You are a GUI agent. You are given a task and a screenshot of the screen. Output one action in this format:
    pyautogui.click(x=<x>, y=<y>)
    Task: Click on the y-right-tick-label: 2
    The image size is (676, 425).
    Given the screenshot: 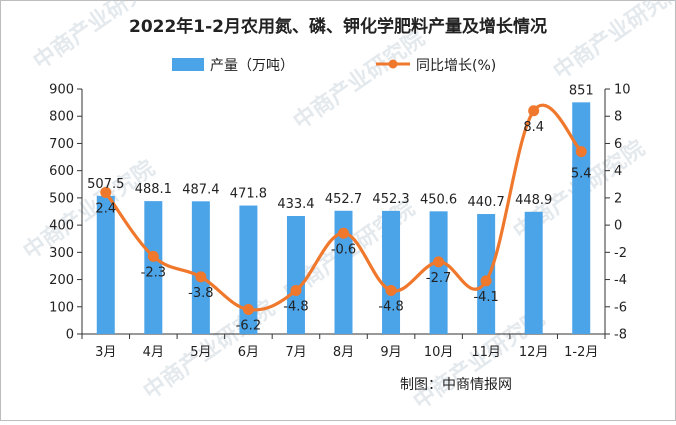 What is the action you would take?
    pyautogui.click(x=618, y=198)
    